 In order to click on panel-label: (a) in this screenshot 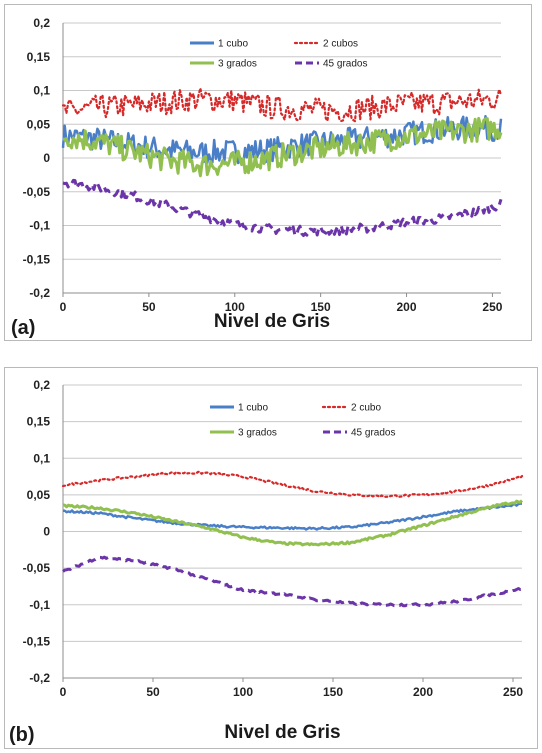, I will do `click(23, 328)`.